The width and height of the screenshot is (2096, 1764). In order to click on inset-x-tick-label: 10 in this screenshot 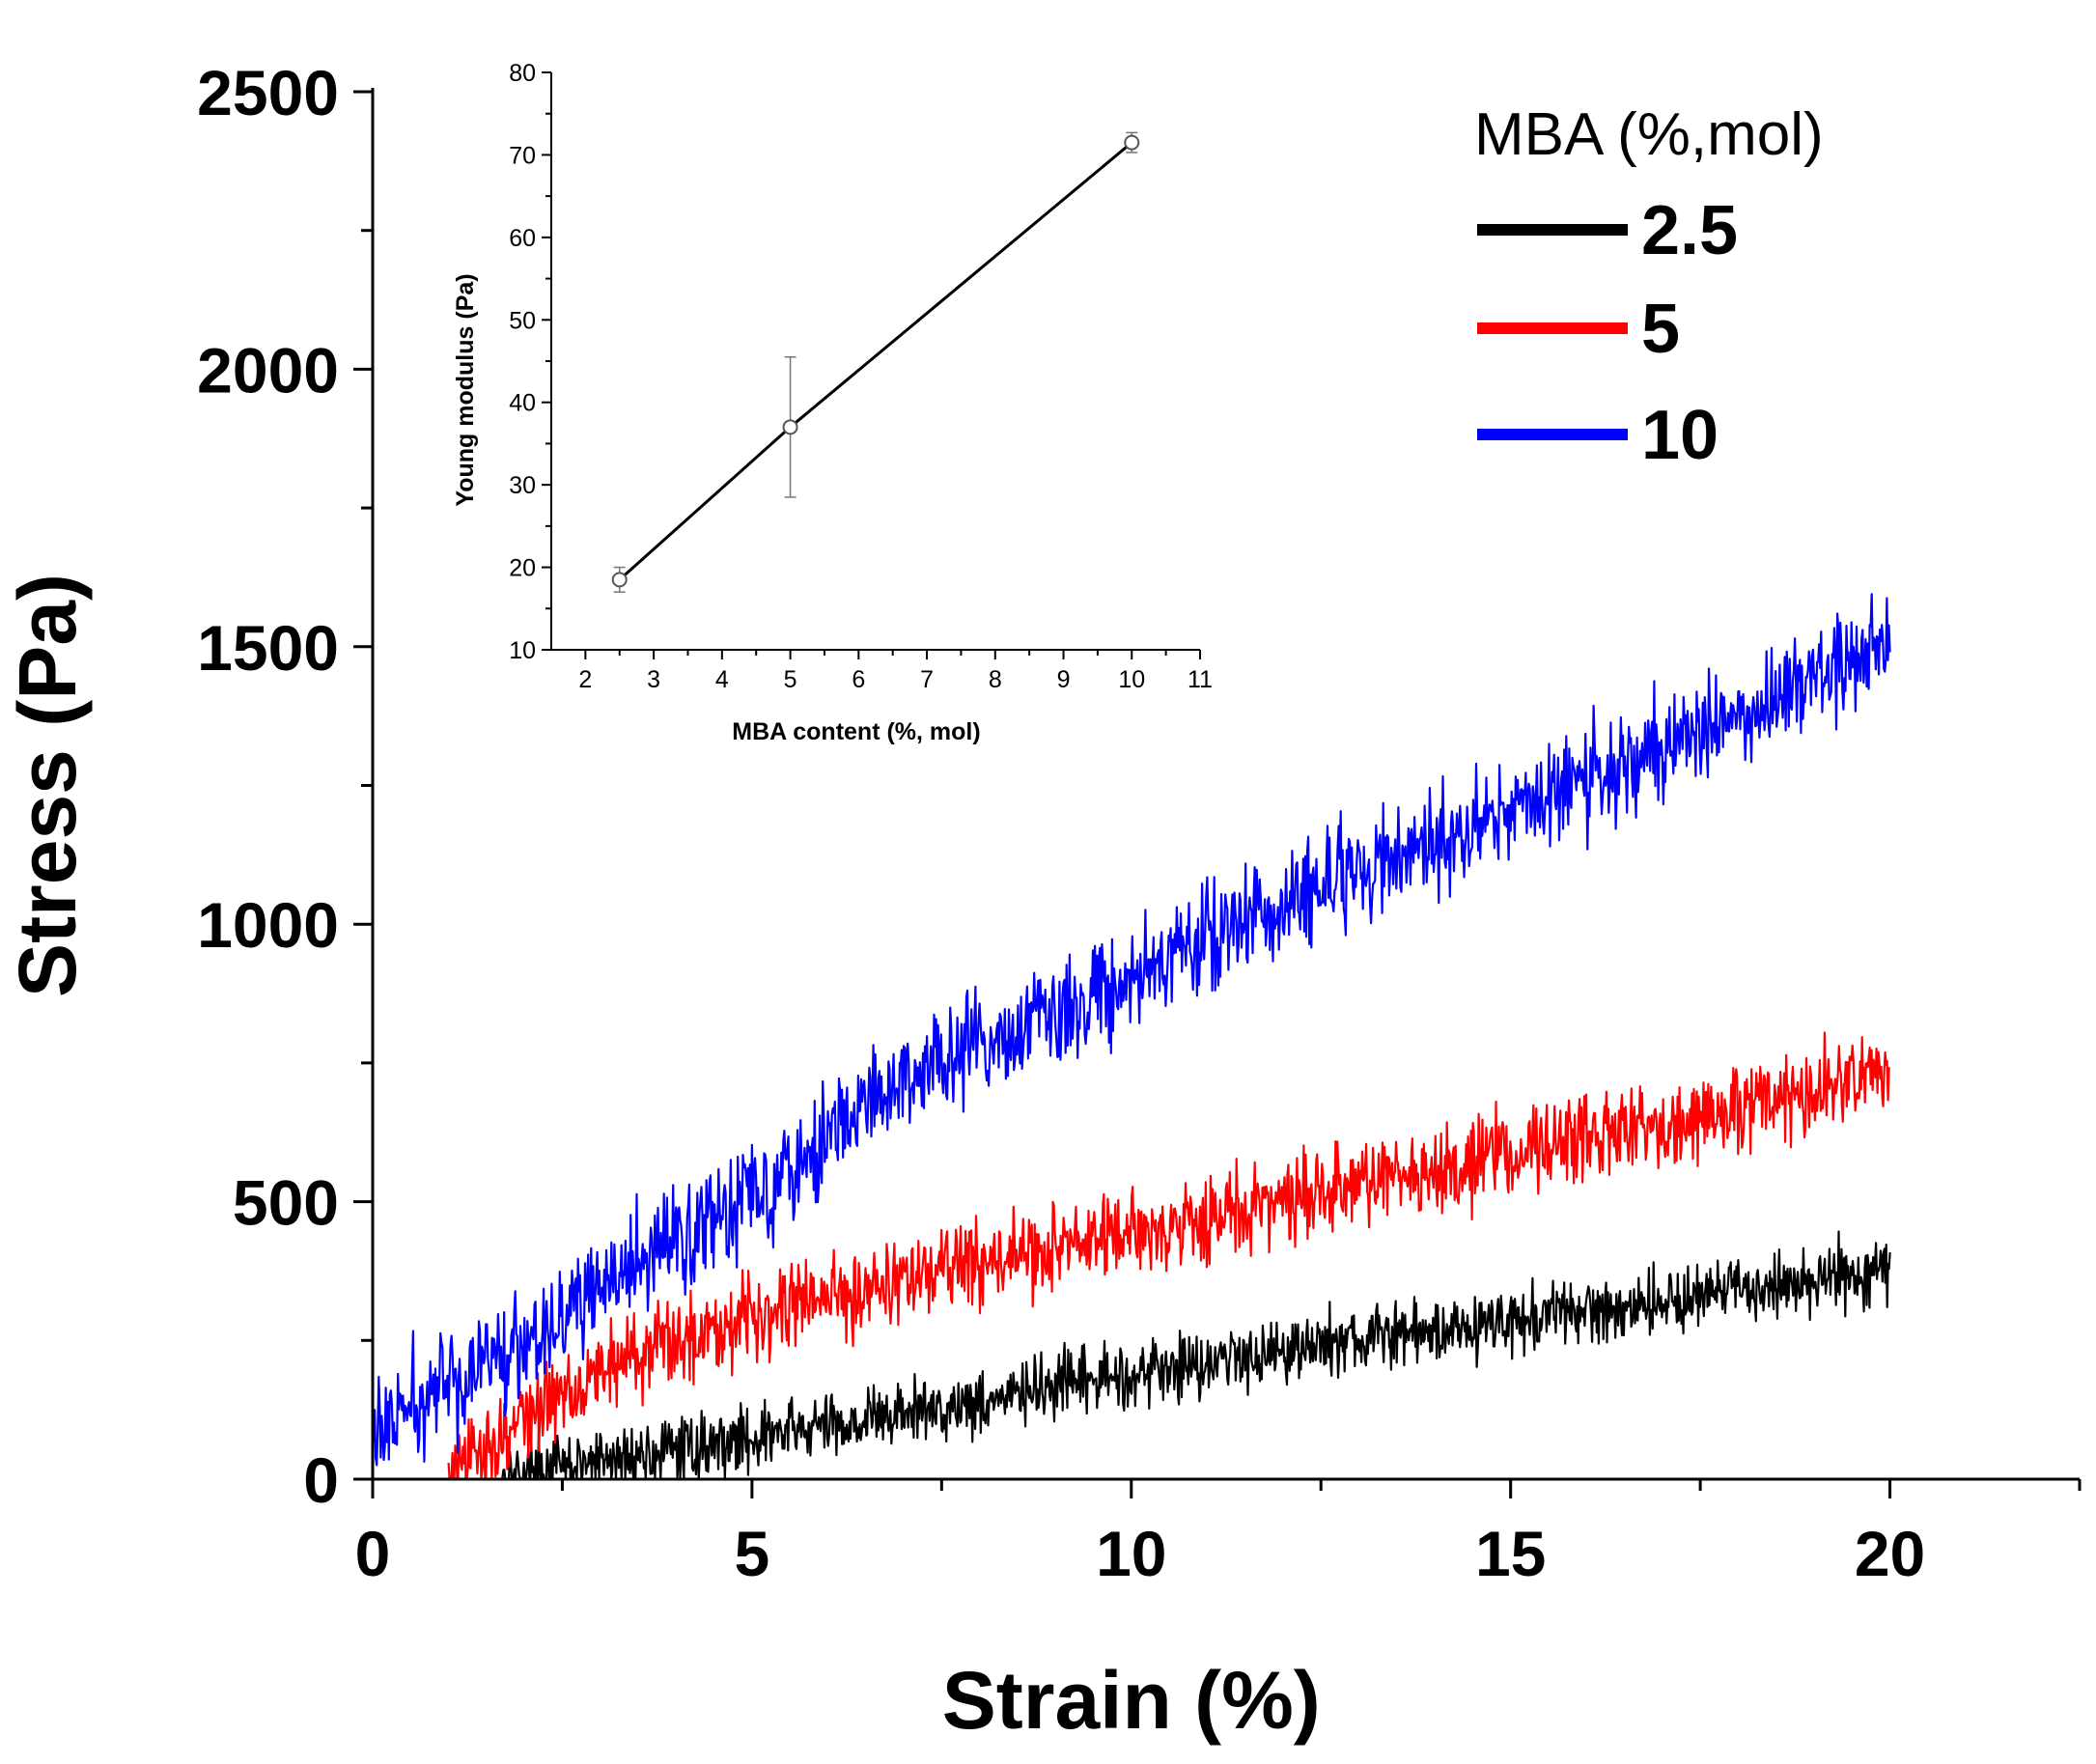, I will do `click(1131, 680)`.